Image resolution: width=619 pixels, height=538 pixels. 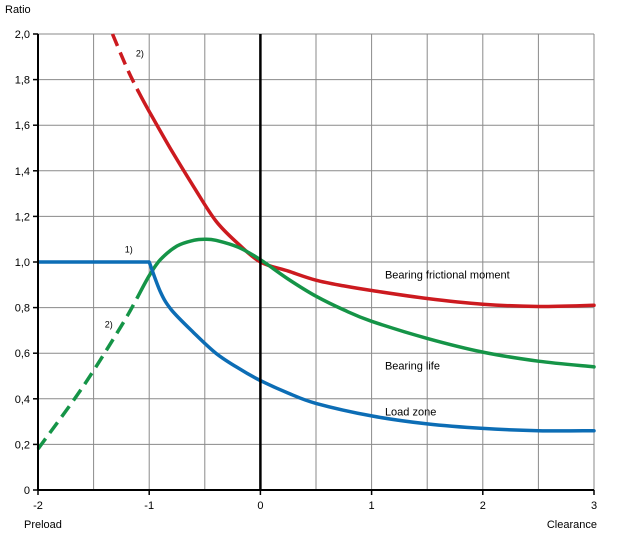 I want to click on y-tick-label: 1,0, so click(x=22, y=263).